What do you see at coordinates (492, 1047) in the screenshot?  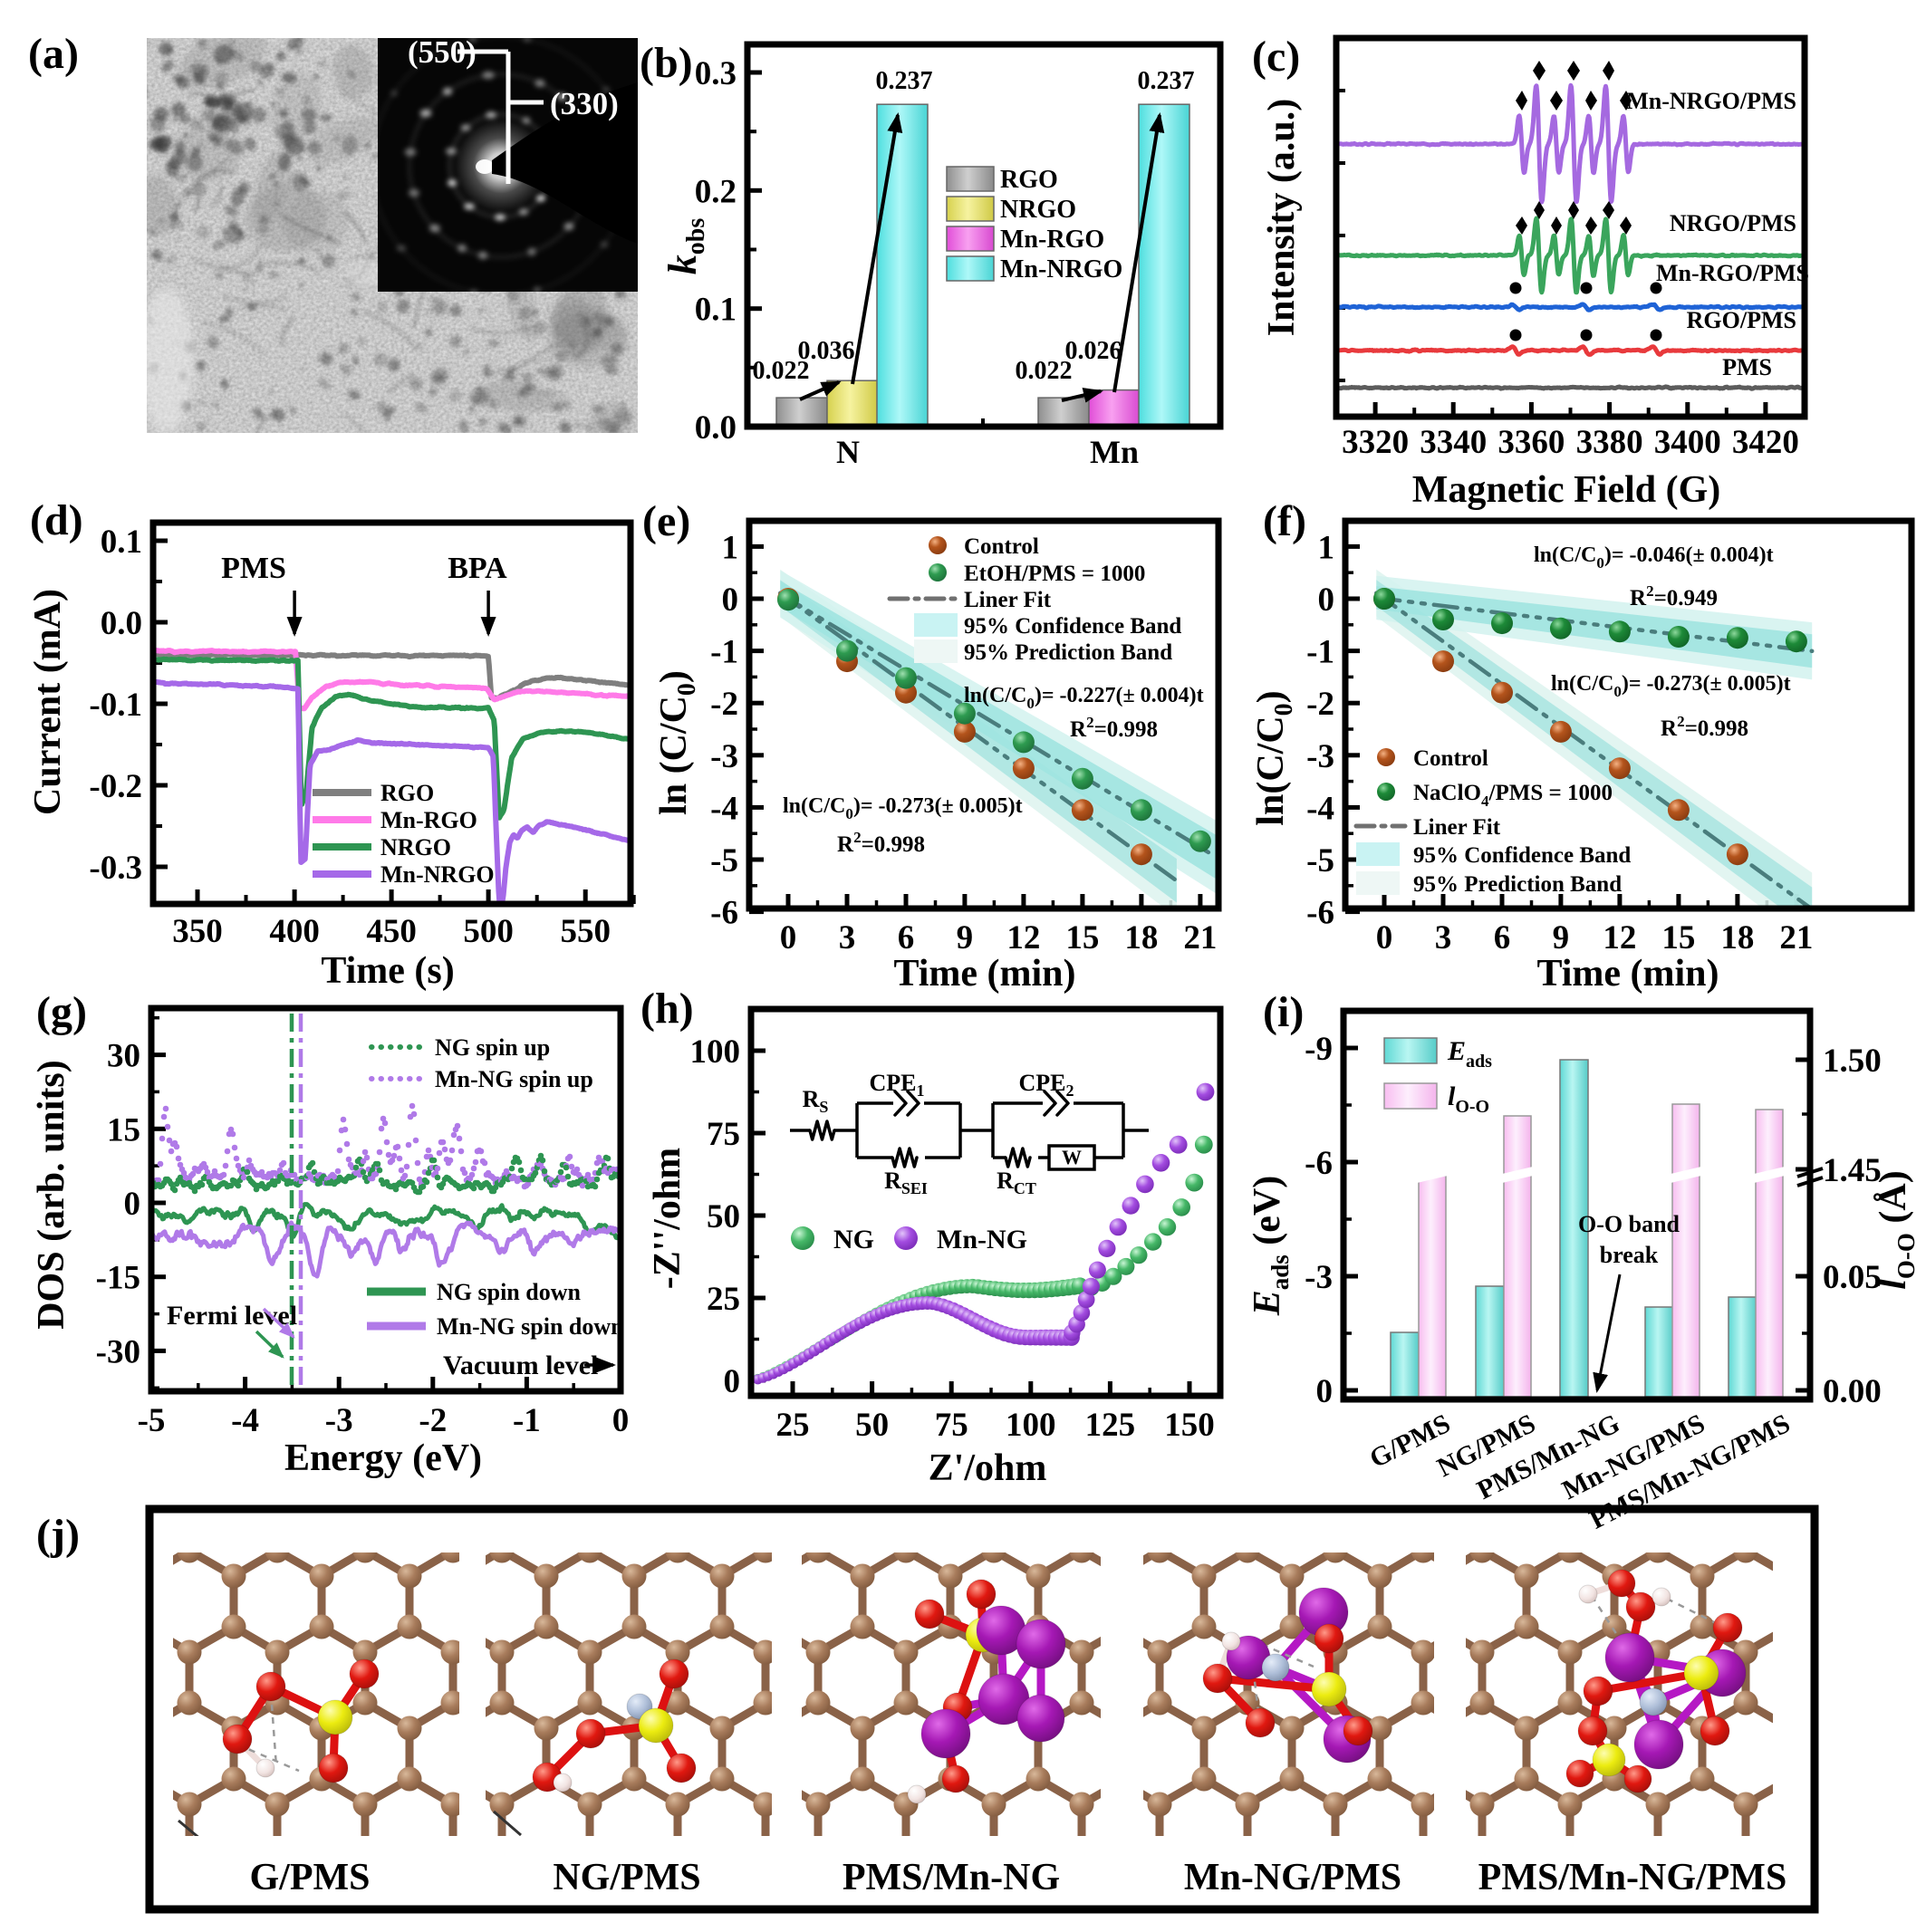 I see `svg-text: NG spin up` at bounding box center [492, 1047].